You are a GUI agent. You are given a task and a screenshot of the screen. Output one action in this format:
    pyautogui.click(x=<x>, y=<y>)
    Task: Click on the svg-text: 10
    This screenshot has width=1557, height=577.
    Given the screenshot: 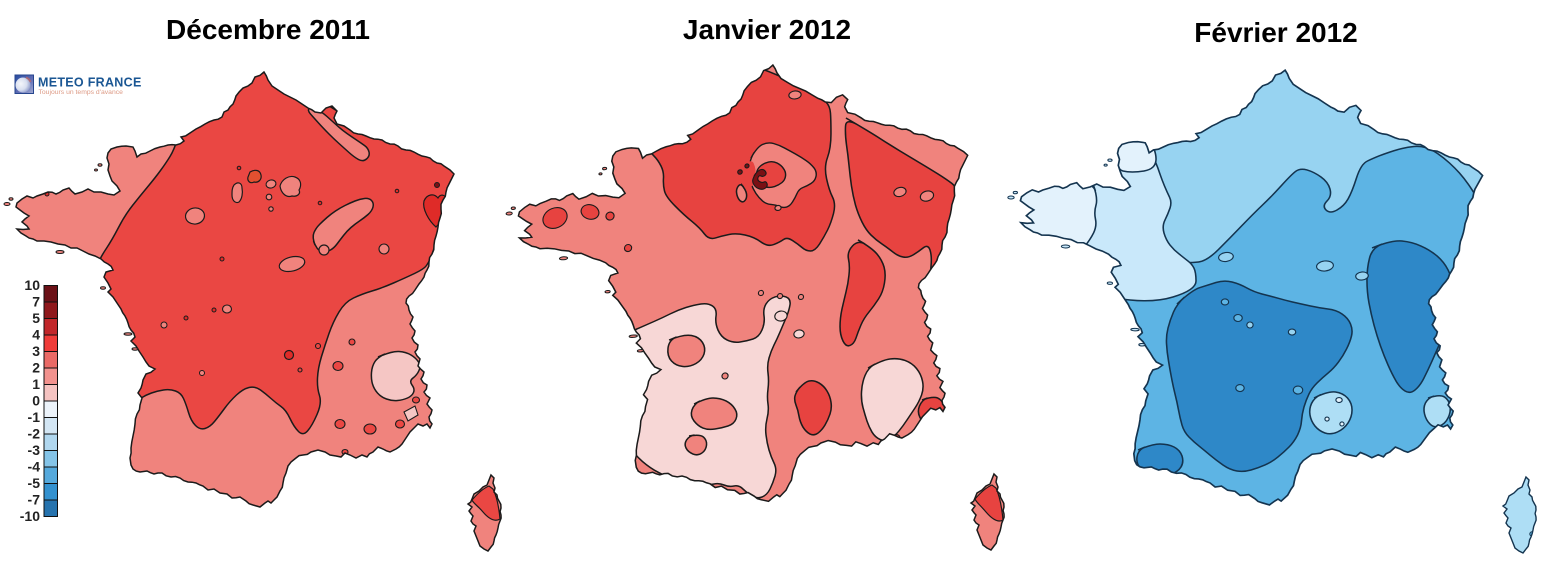 What is the action you would take?
    pyautogui.click(x=32, y=285)
    